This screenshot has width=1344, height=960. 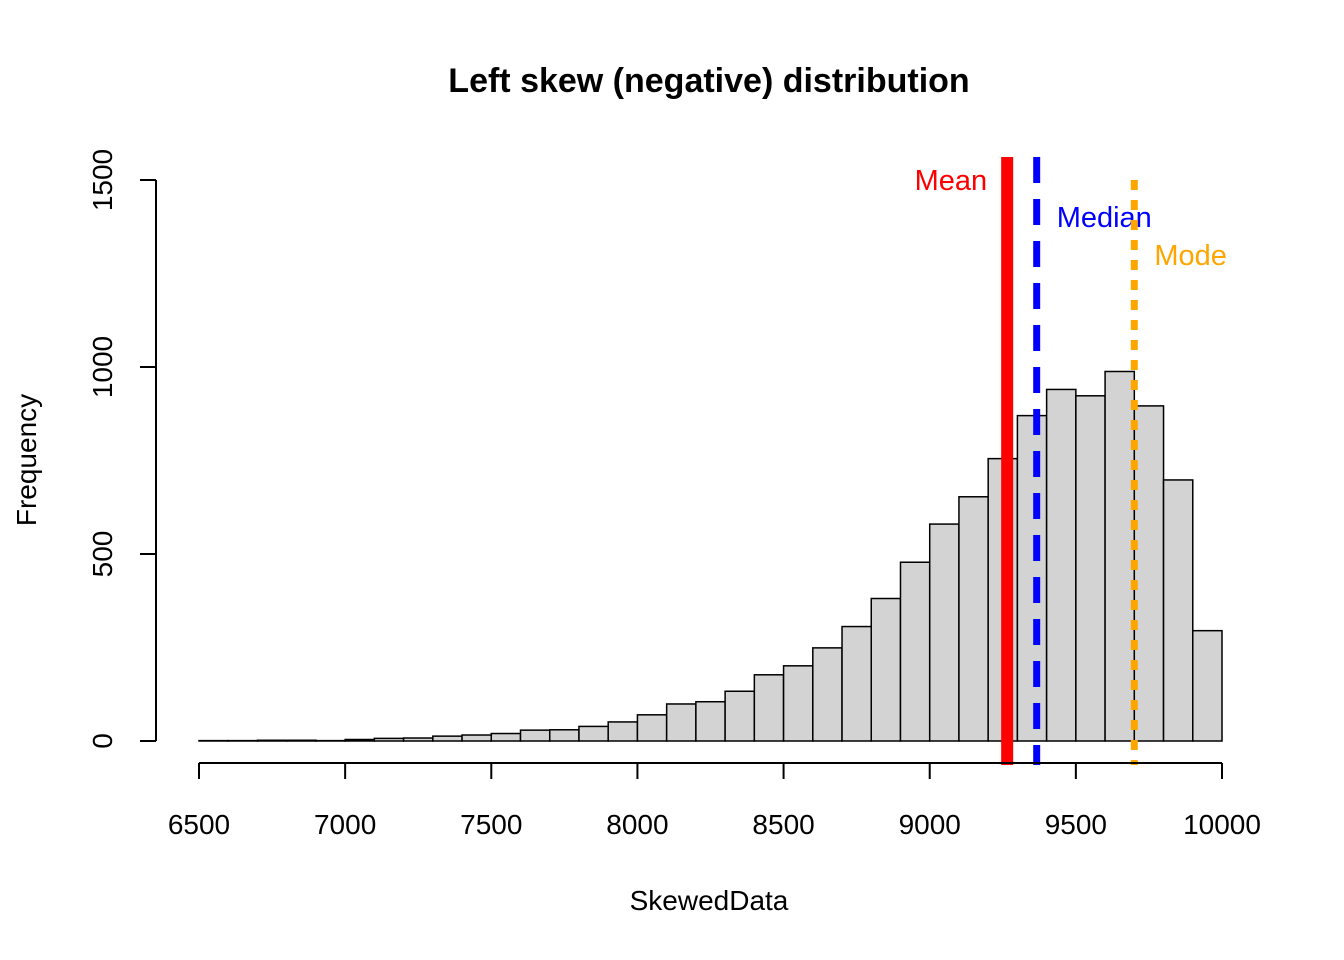 I want to click on x-tick-label: 9000, so click(x=930, y=824).